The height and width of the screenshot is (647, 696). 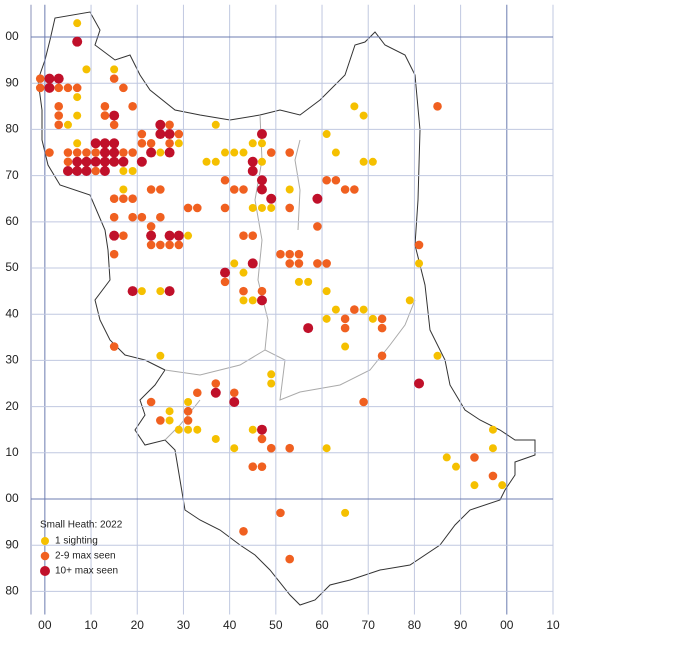 What do you see at coordinates (12, 452) in the screenshot?
I see `y-tick-label: 10` at bounding box center [12, 452].